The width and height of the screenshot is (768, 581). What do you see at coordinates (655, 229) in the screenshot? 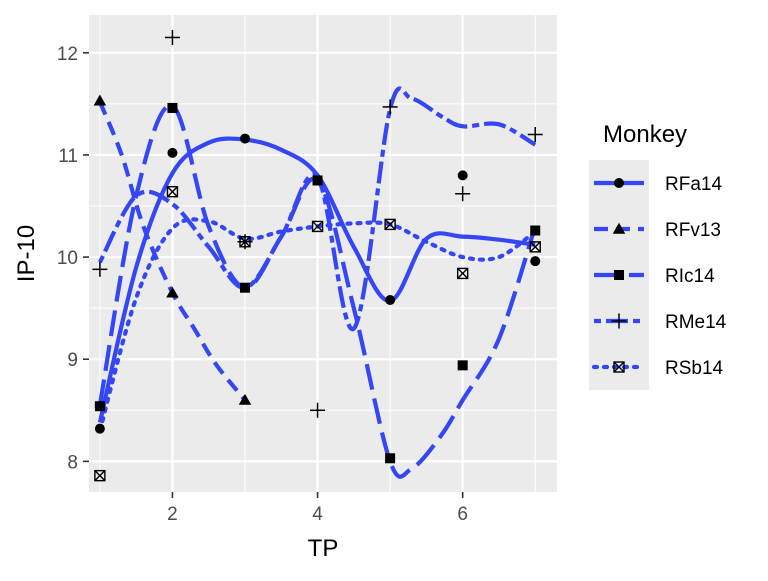
I see `legend-item-RFv13: RFv13` at bounding box center [655, 229].